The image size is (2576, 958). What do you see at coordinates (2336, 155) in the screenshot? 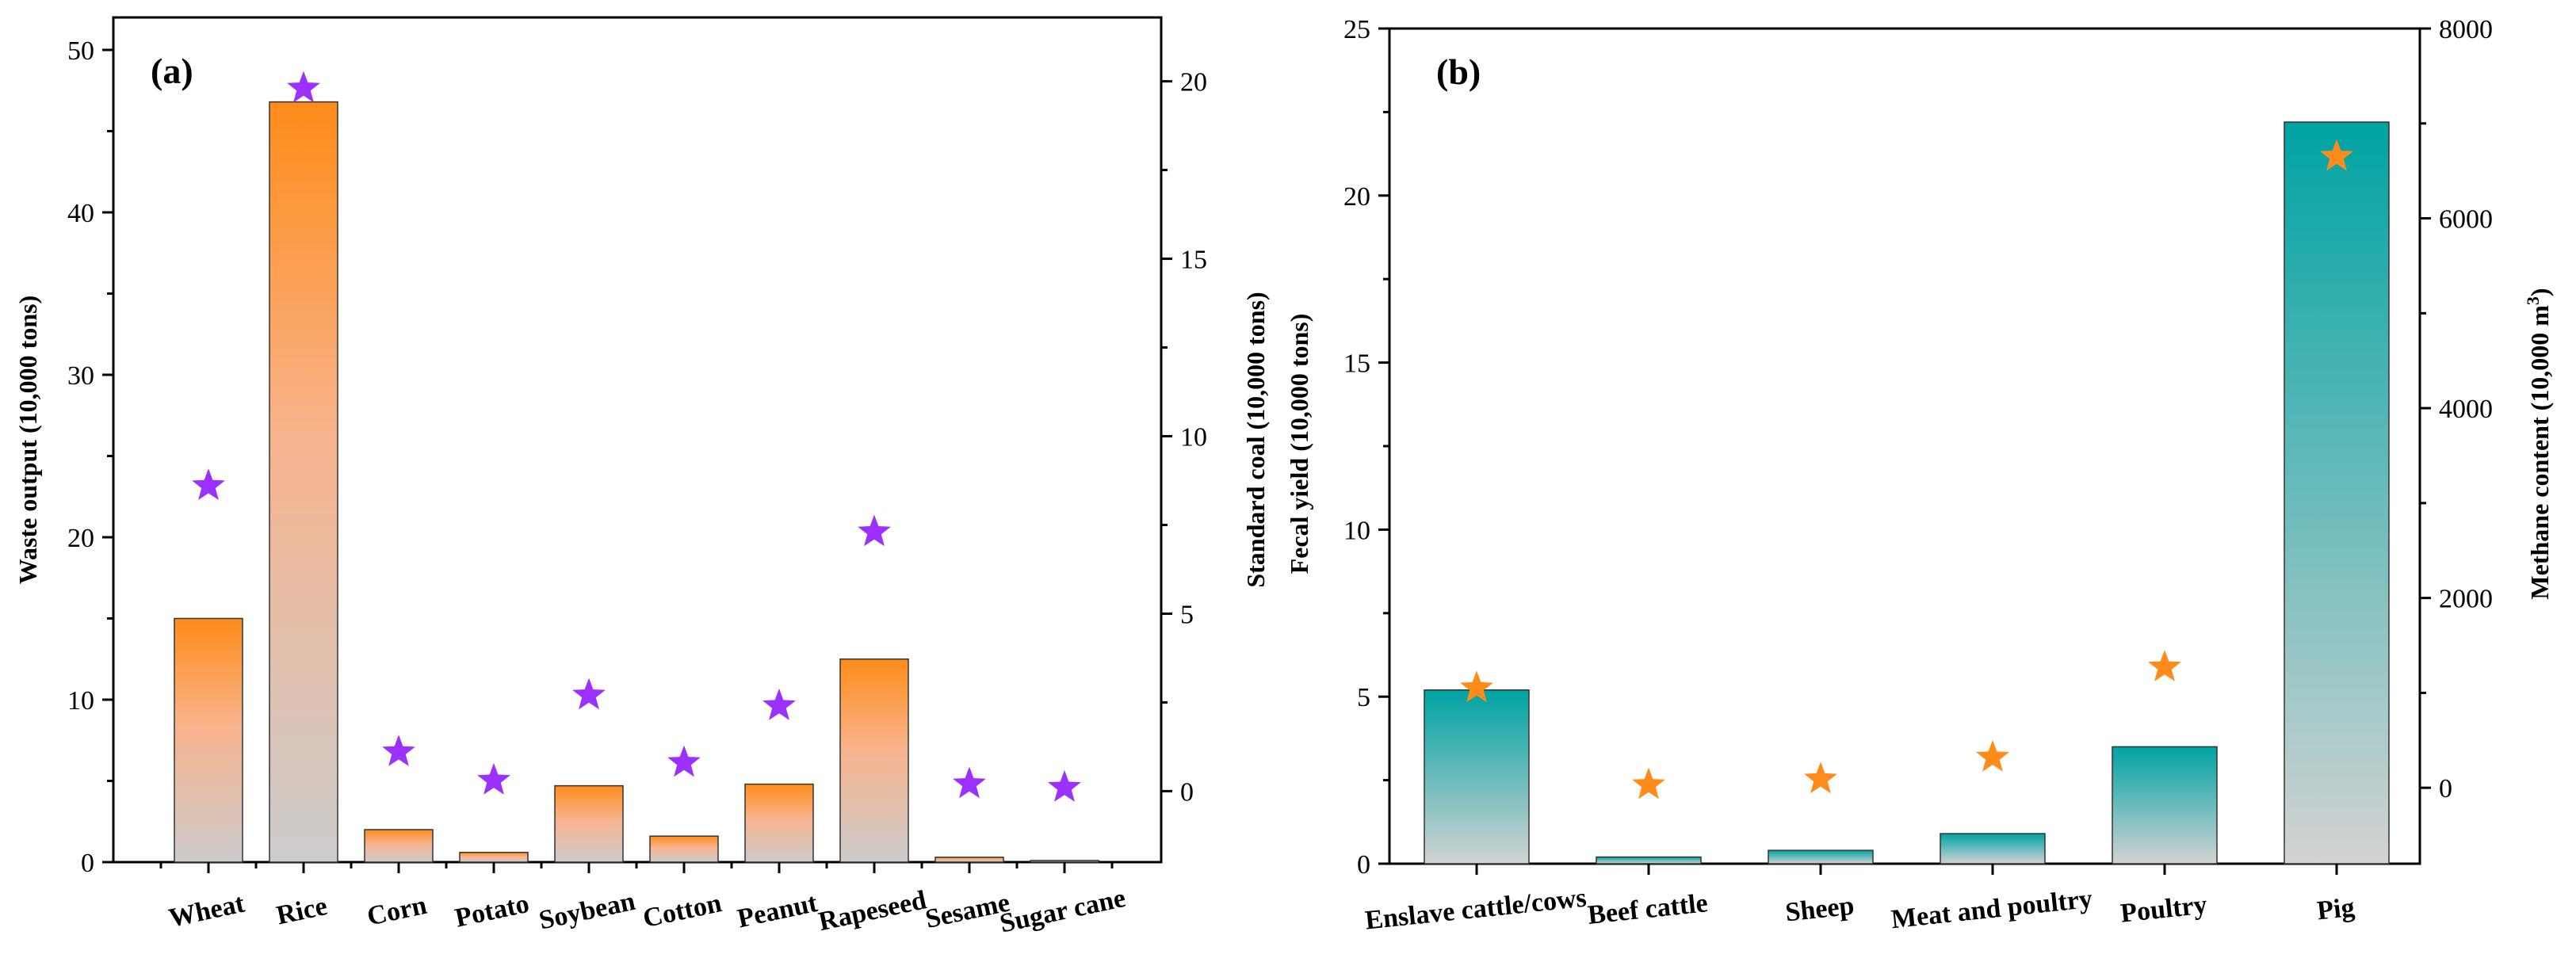
I see `star-marker-pig` at bounding box center [2336, 155].